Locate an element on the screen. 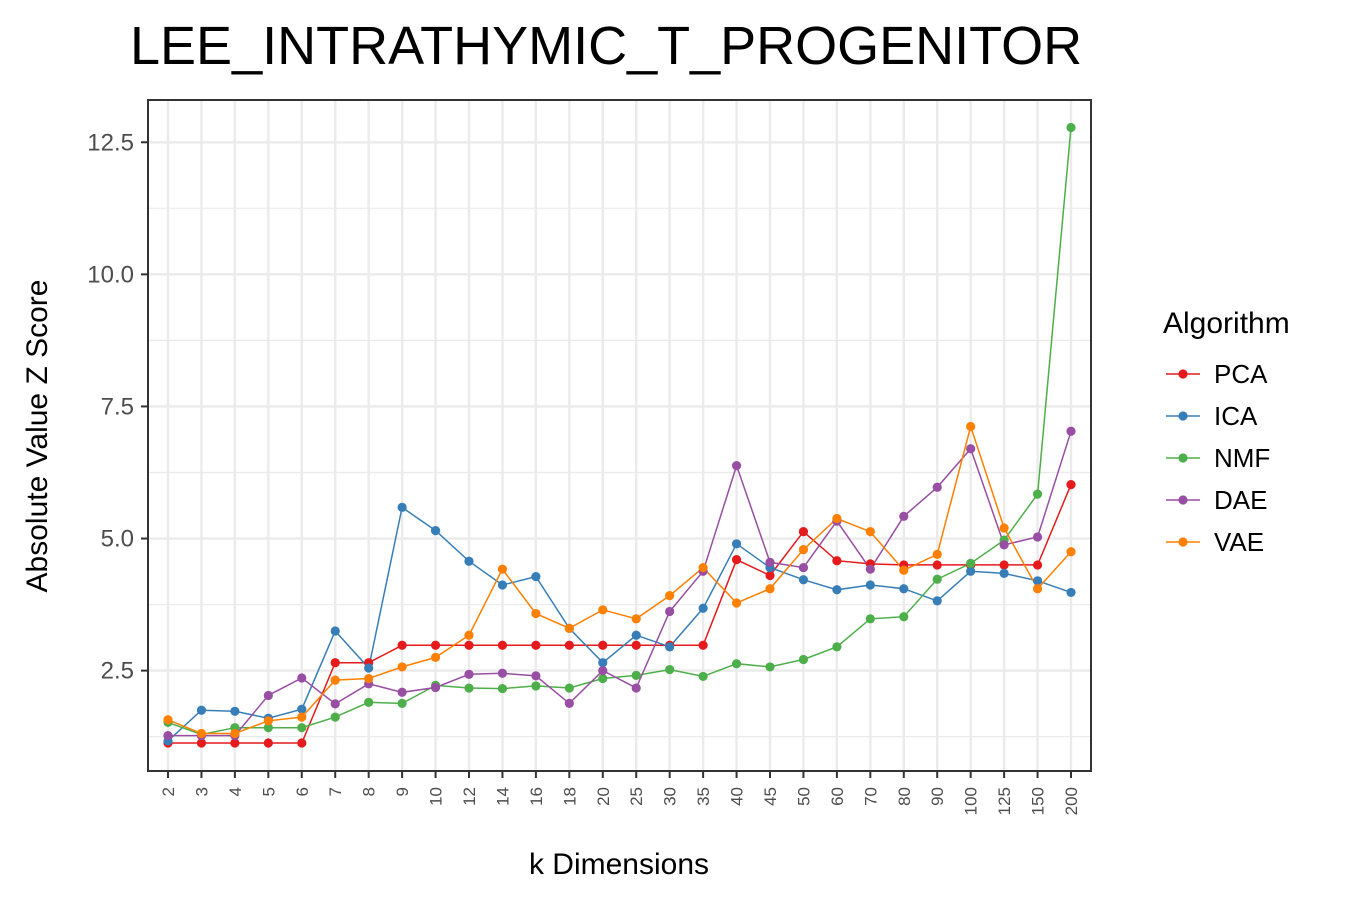  legend-key-point-dae is located at coordinates (1183, 500).